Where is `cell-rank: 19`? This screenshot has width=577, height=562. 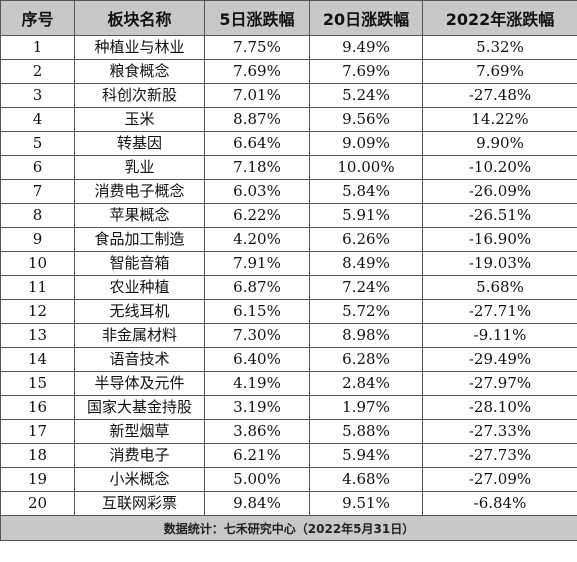
cell-rank: 19 is located at coordinates (37, 479).